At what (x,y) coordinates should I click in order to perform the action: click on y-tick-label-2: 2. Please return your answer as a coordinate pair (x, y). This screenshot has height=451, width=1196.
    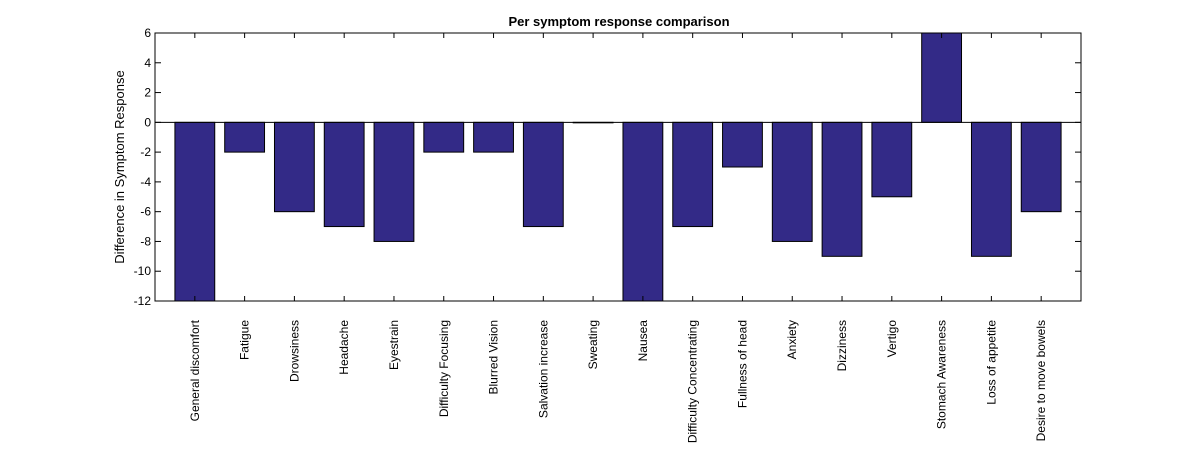
    Looking at the image, I should click on (147, 93).